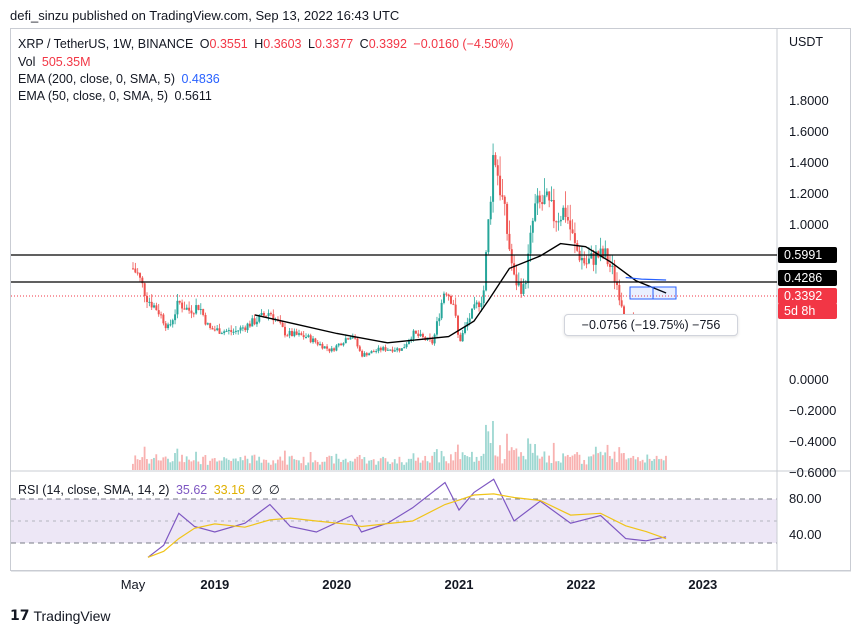  Describe the element at coordinates (60, 616) in the screenshot. I see `footer-brand: 17 TradingView` at that location.